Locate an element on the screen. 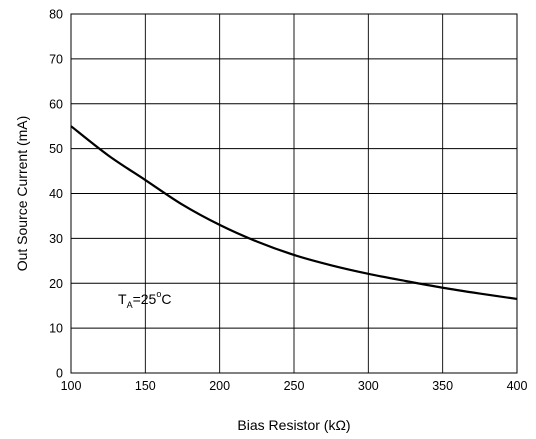  x-tick-label: 200 is located at coordinates (219, 386).